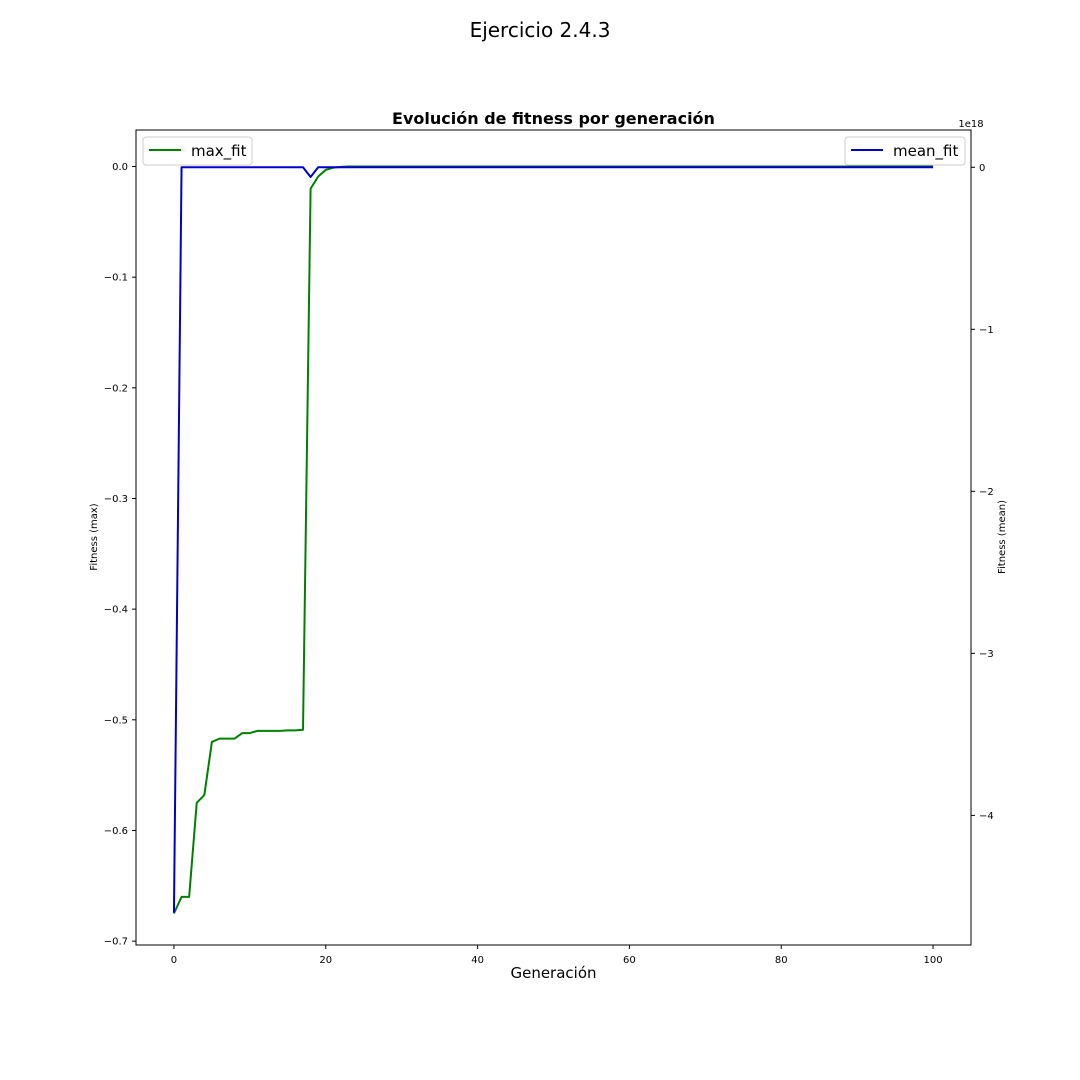 The image size is (1080, 1080). I want to click on y-axis-right-label: Fitness (mean), so click(1002, 537).